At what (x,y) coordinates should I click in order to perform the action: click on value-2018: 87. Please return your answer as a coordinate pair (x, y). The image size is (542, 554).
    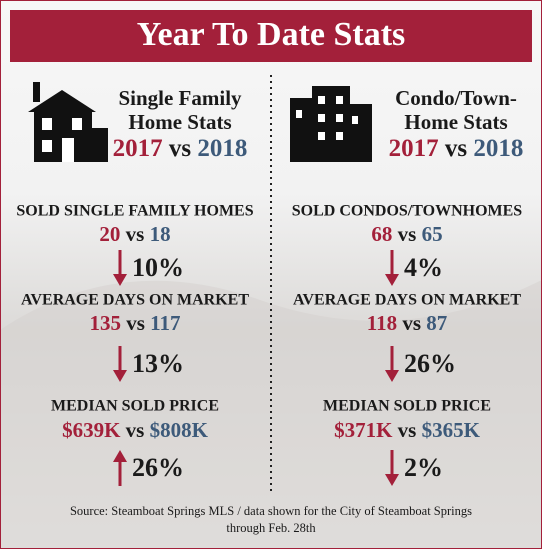
    Looking at the image, I should click on (436, 323).